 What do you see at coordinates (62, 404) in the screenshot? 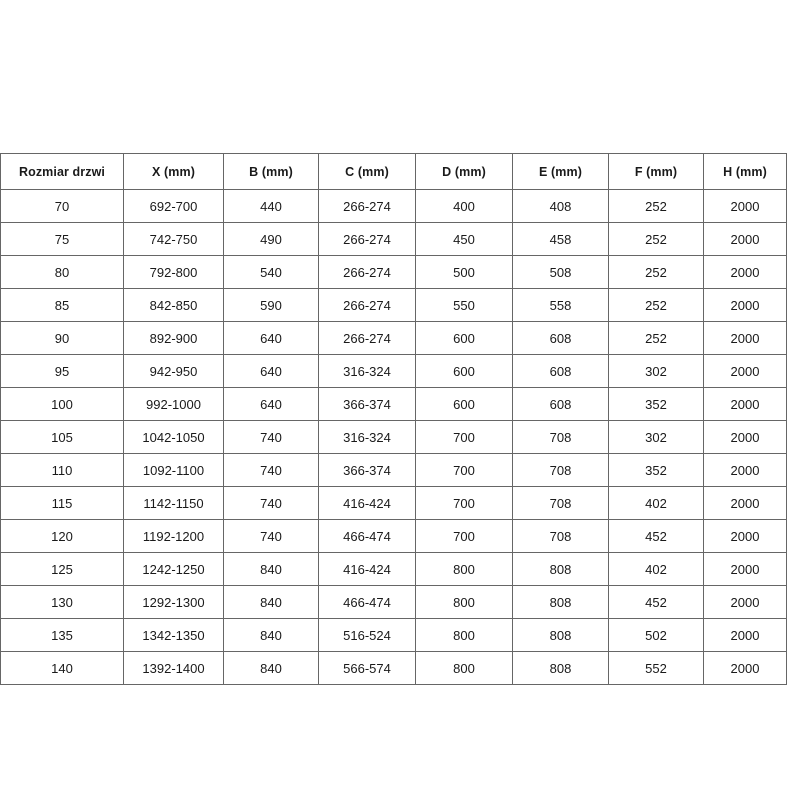
I see `door-size-cell: 100` at bounding box center [62, 404].